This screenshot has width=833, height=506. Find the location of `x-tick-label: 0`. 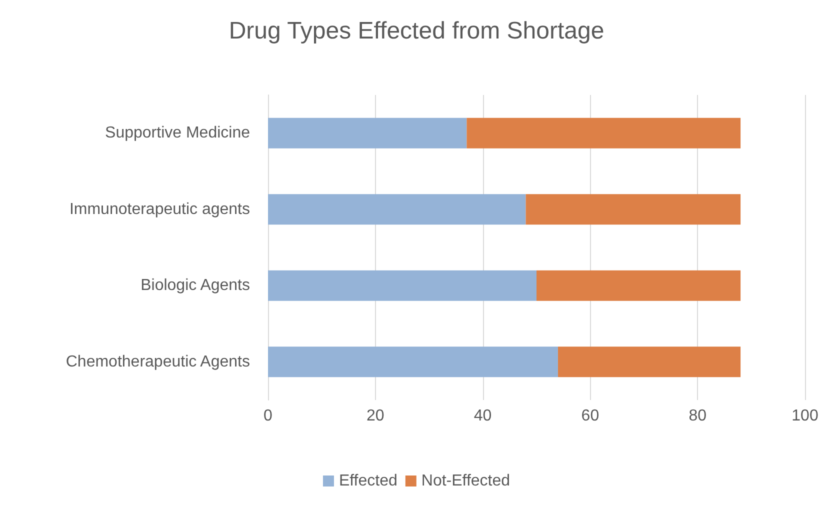

x-tick-label: 0 is located at coordinates (268, 416).